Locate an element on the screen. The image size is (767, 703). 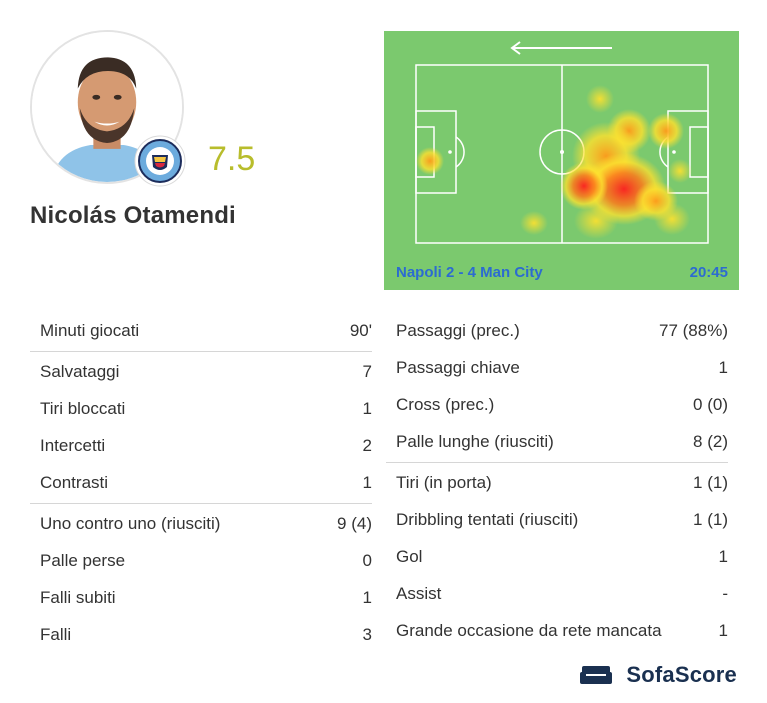
sofa-icon is located at coordinates (596, 675).